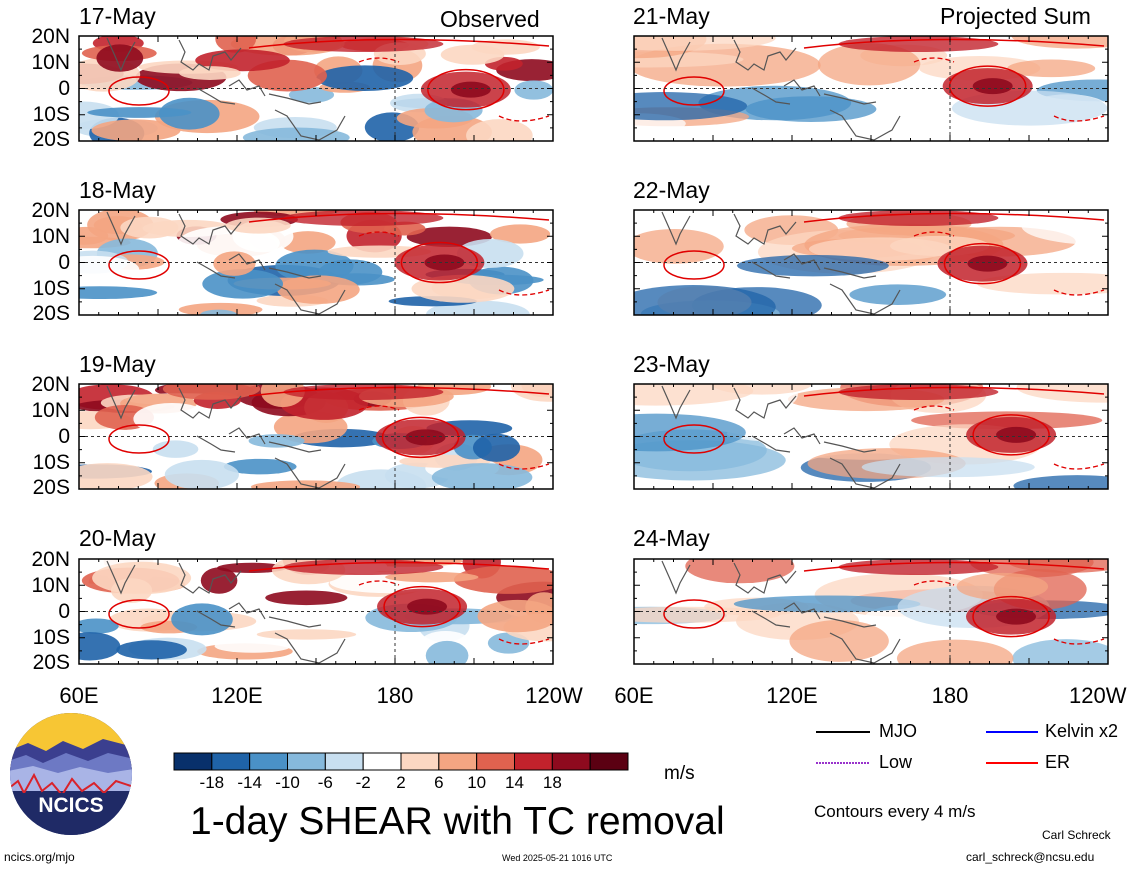  I want to click on legend-low-label: Low, so click(896, 762).